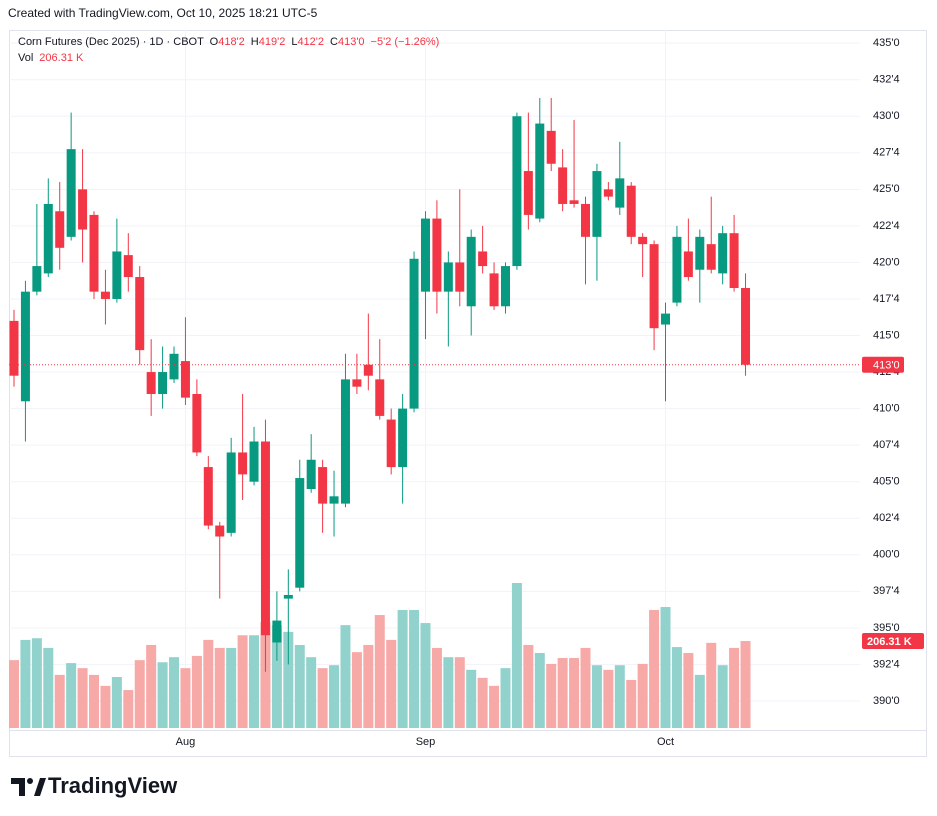 Image resolution: width=937 pixels, height=816 pixels. Describe the element at coordinates (886, 43) in the screenshot. I see `y-tick-label: 435'0` at that location.